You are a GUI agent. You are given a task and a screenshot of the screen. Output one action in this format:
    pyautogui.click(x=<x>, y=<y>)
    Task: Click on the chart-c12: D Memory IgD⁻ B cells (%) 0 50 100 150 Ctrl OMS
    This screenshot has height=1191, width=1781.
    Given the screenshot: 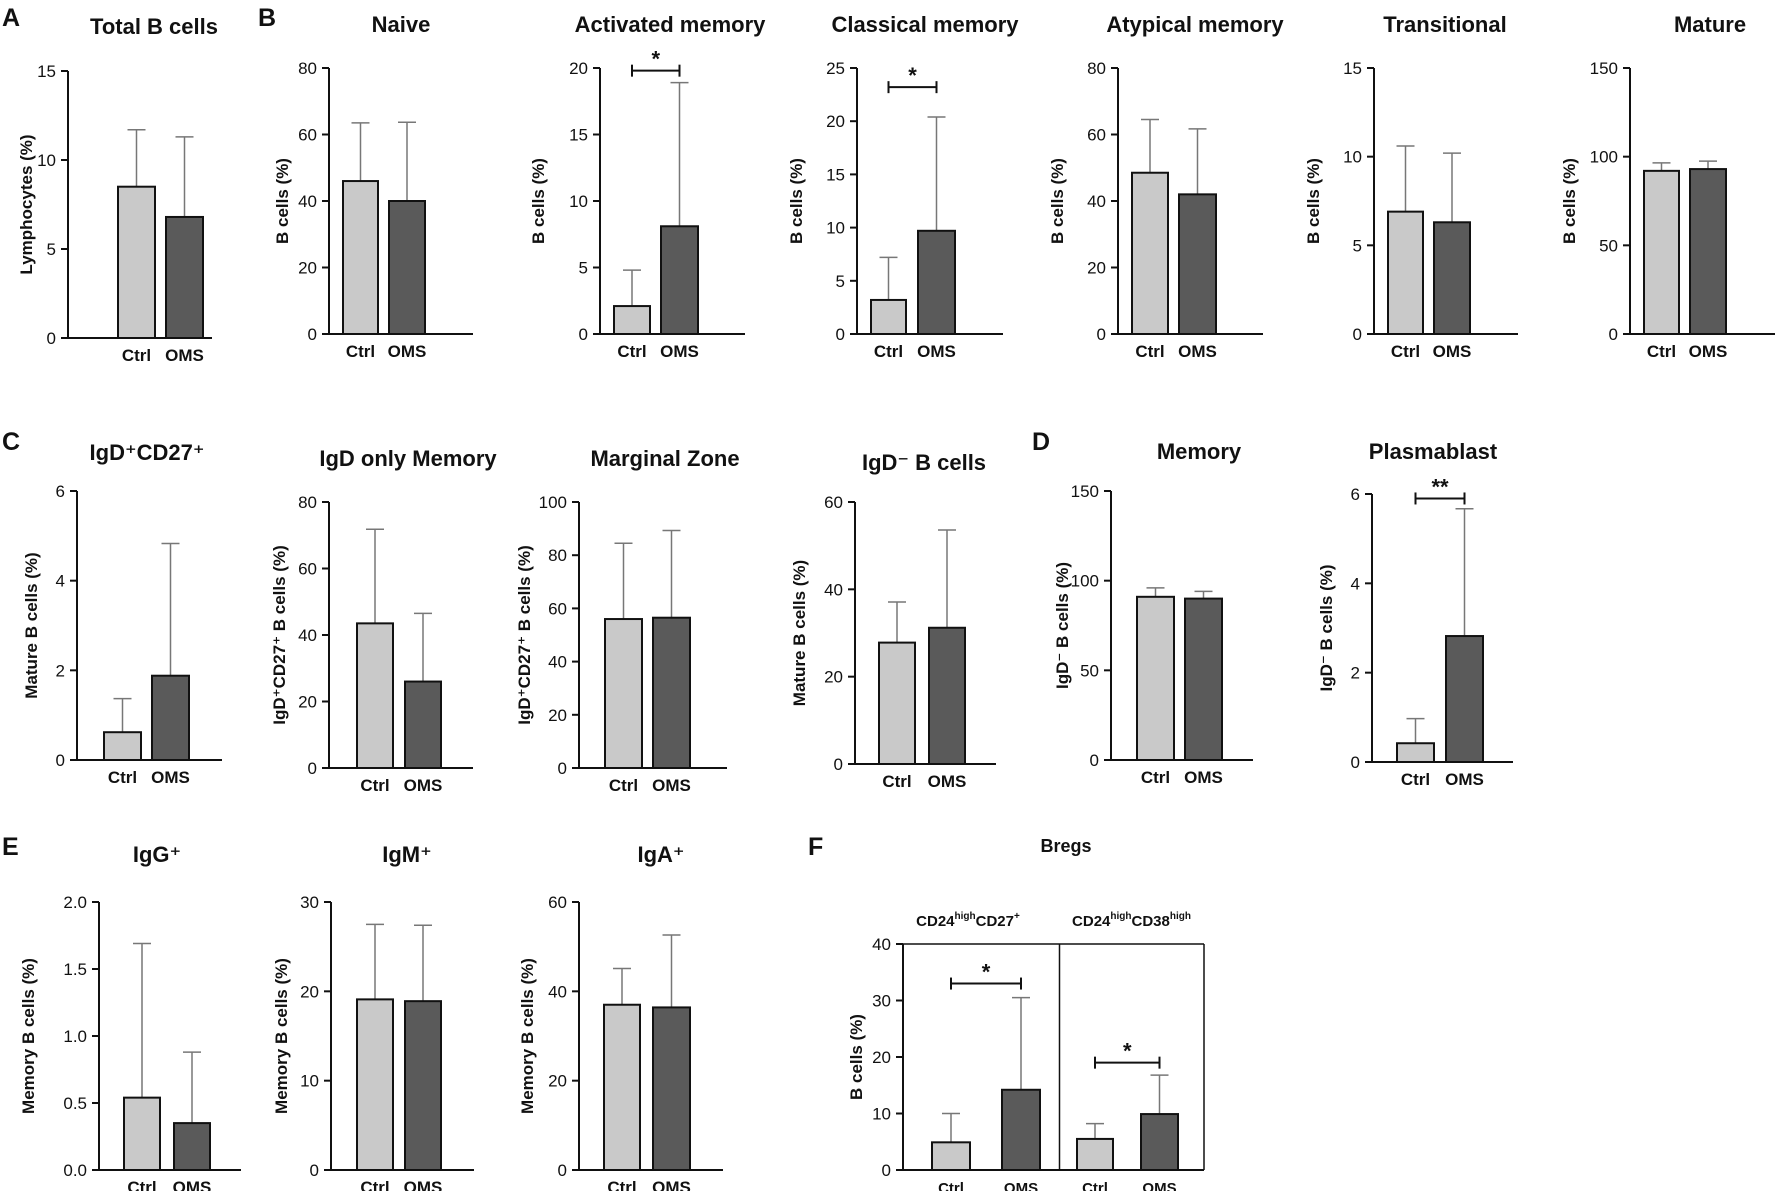 What is the action you would take?
    pyautogui.click(x=1142, y=607)
    